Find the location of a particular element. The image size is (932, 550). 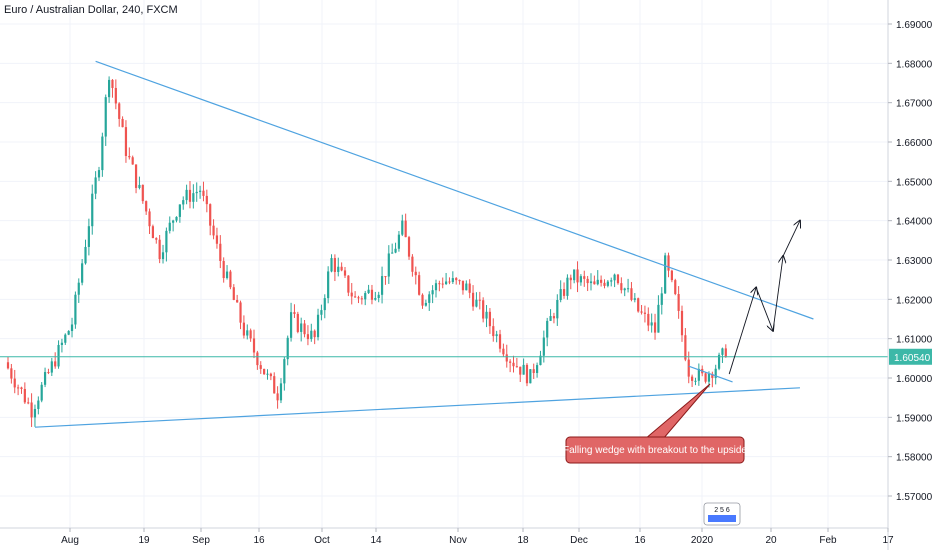

time-axis-label: 16 is located at coordinates (640, 540).